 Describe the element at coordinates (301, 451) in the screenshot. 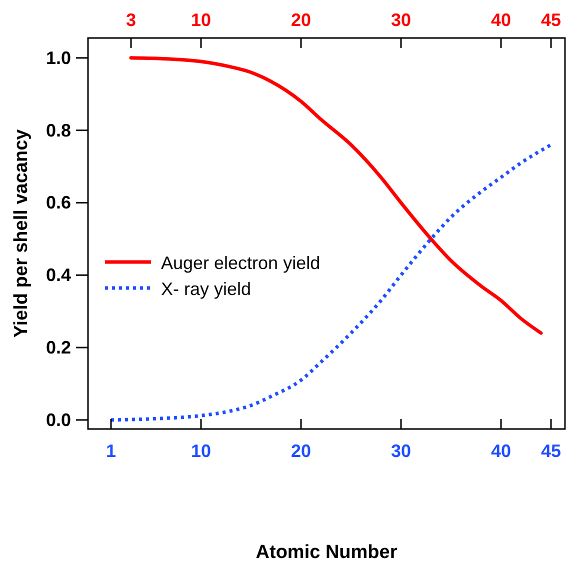

I see `x-tick-label: 20` at that location.